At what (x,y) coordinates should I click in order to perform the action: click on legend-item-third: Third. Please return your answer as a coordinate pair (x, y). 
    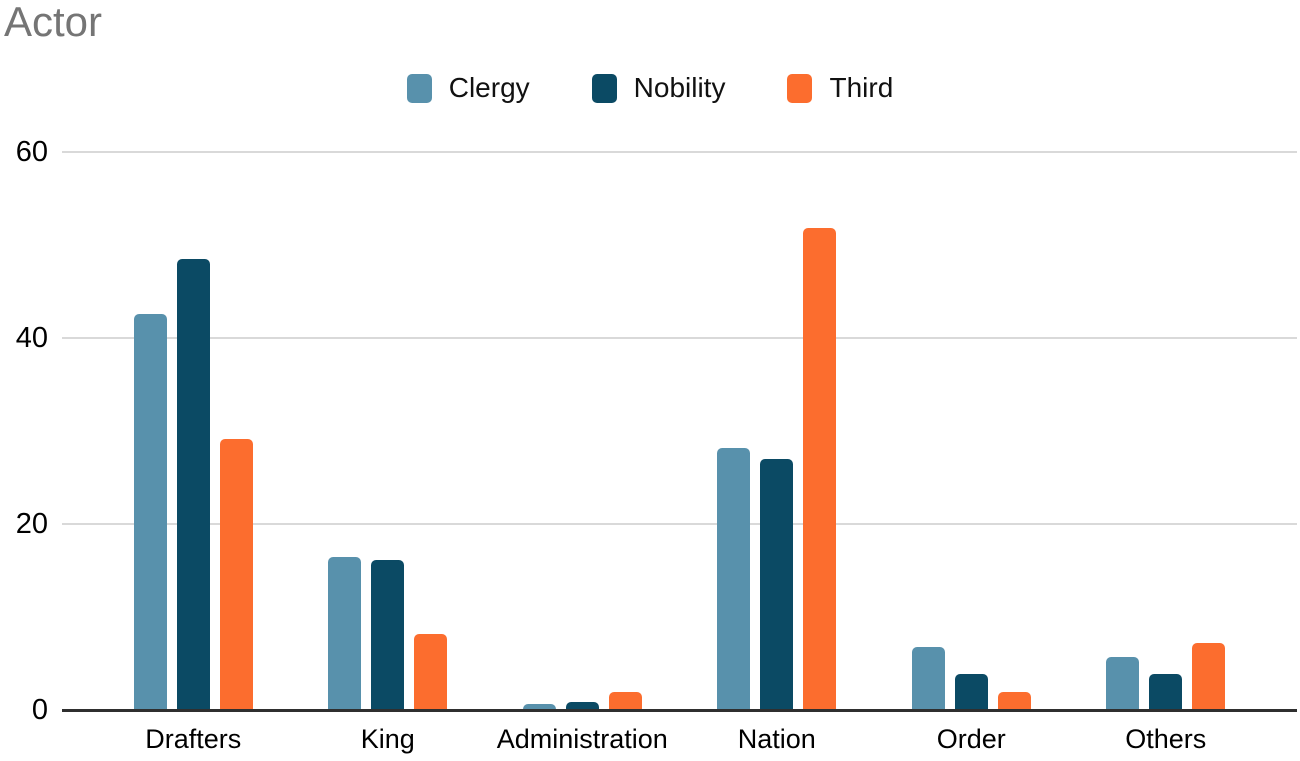
    Looking at the image, I should click on (840, 88).